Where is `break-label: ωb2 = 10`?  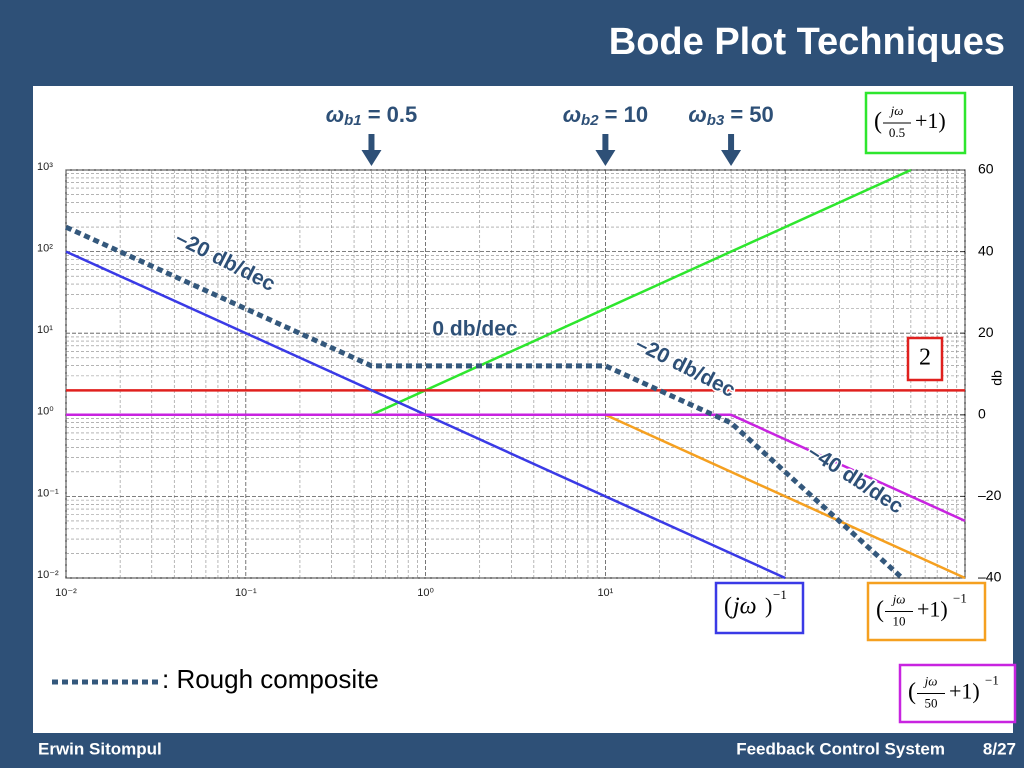
break-label: ωb2 = 10 is located at coordinates (605, 115).